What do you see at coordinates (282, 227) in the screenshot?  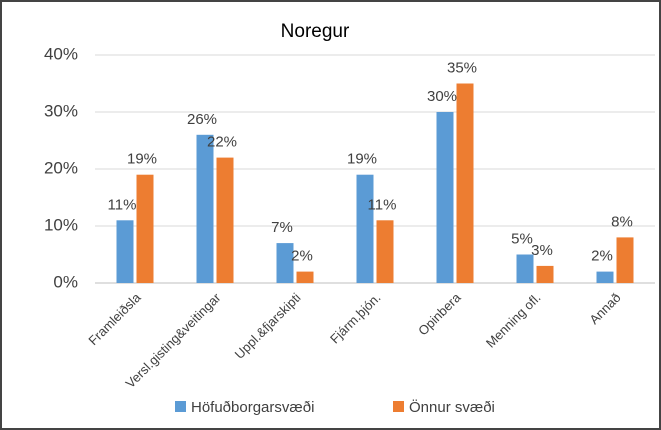 I see `value-label: 7%` at bounding box center [282, 227].